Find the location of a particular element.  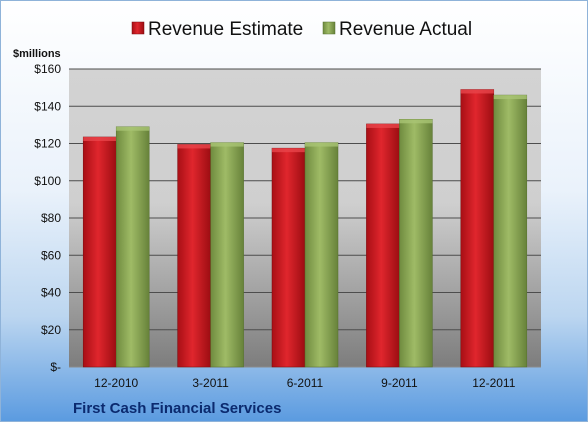

y-tick-label: $- is located at coordinates (55, 367).